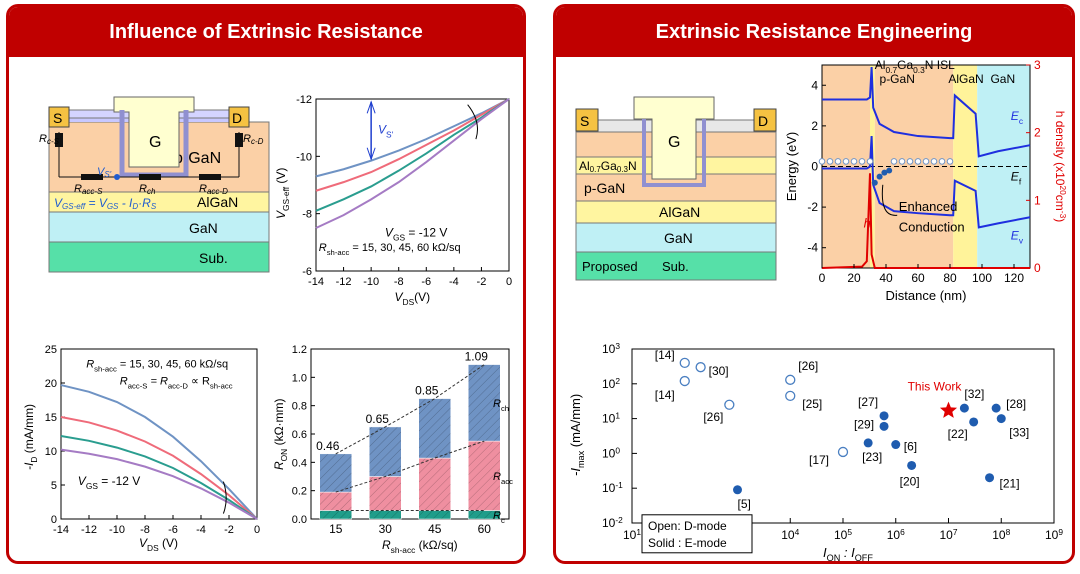 This screenshot has height=574, width=1080. What do you see at coordinates (509, 282) in the screenshot?
I see `x-tick-label: 0` at bounding box center [509, 282].